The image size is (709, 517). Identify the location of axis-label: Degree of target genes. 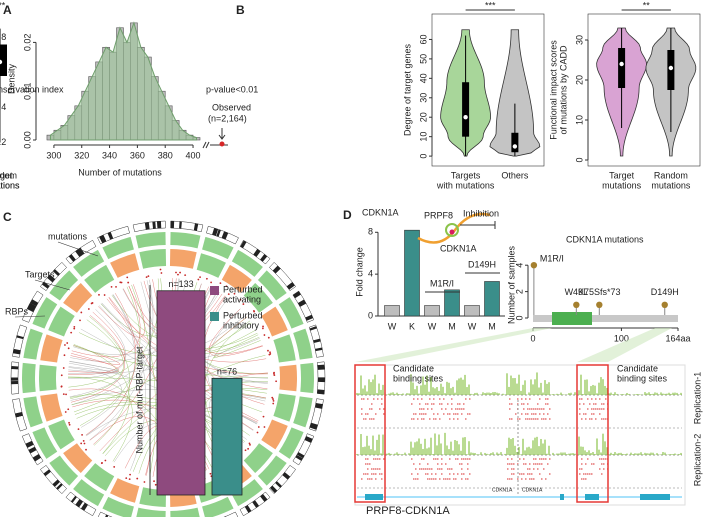
(407, 89).